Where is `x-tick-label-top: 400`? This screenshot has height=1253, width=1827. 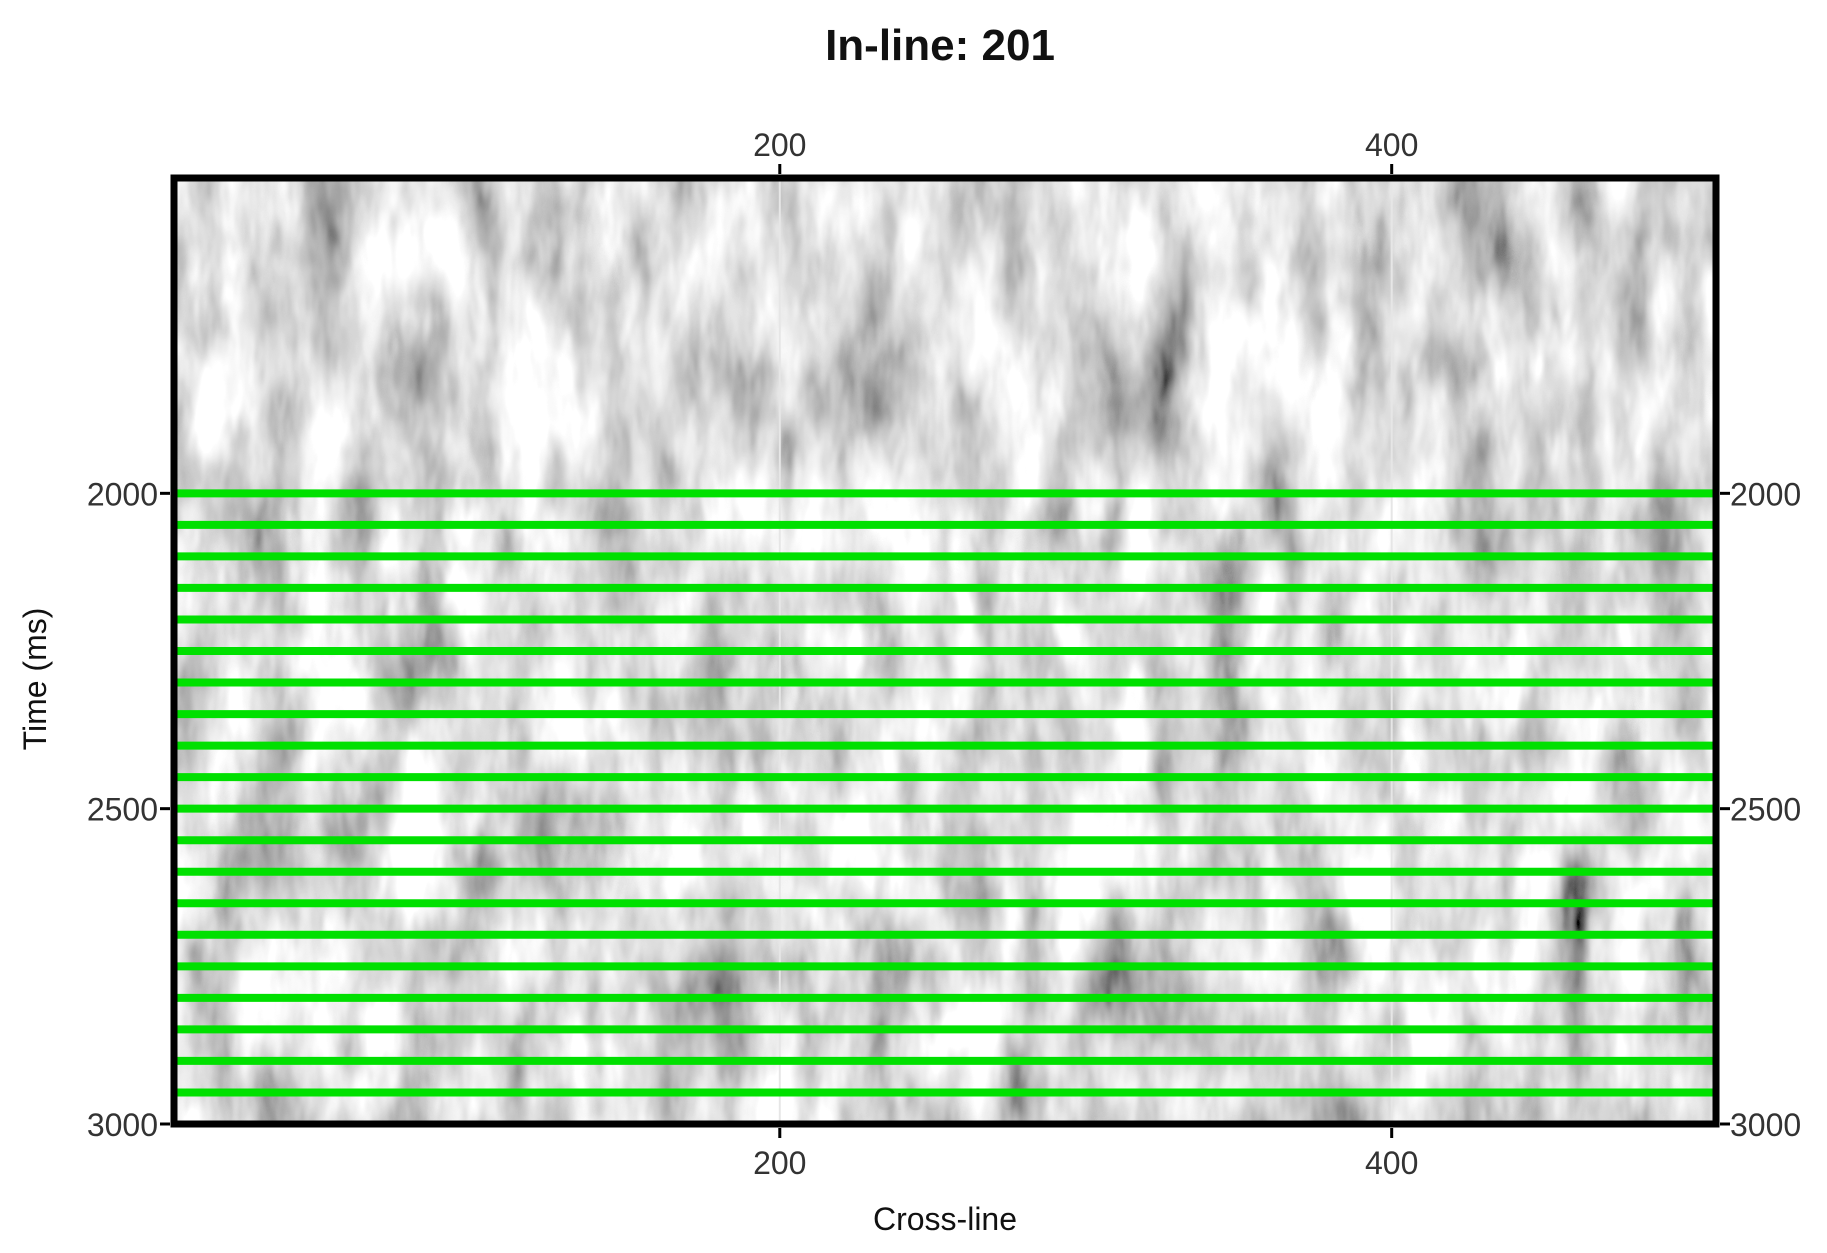 x-tick-label-top: 400 is located at coordinates (1391, 145).